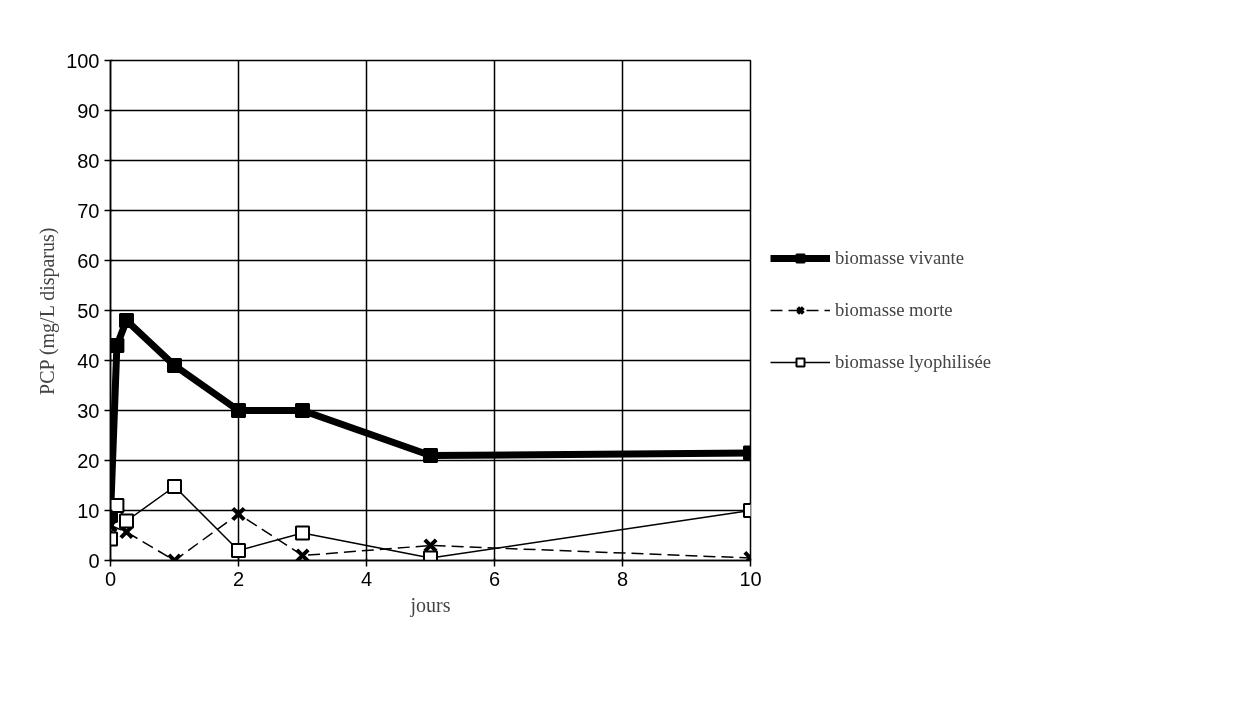  What do you see at coordinates (48, 311) in the screenshot?
I see `y-axis-title: PCP (mg/L disparus)` at bounding box center [48, 311].